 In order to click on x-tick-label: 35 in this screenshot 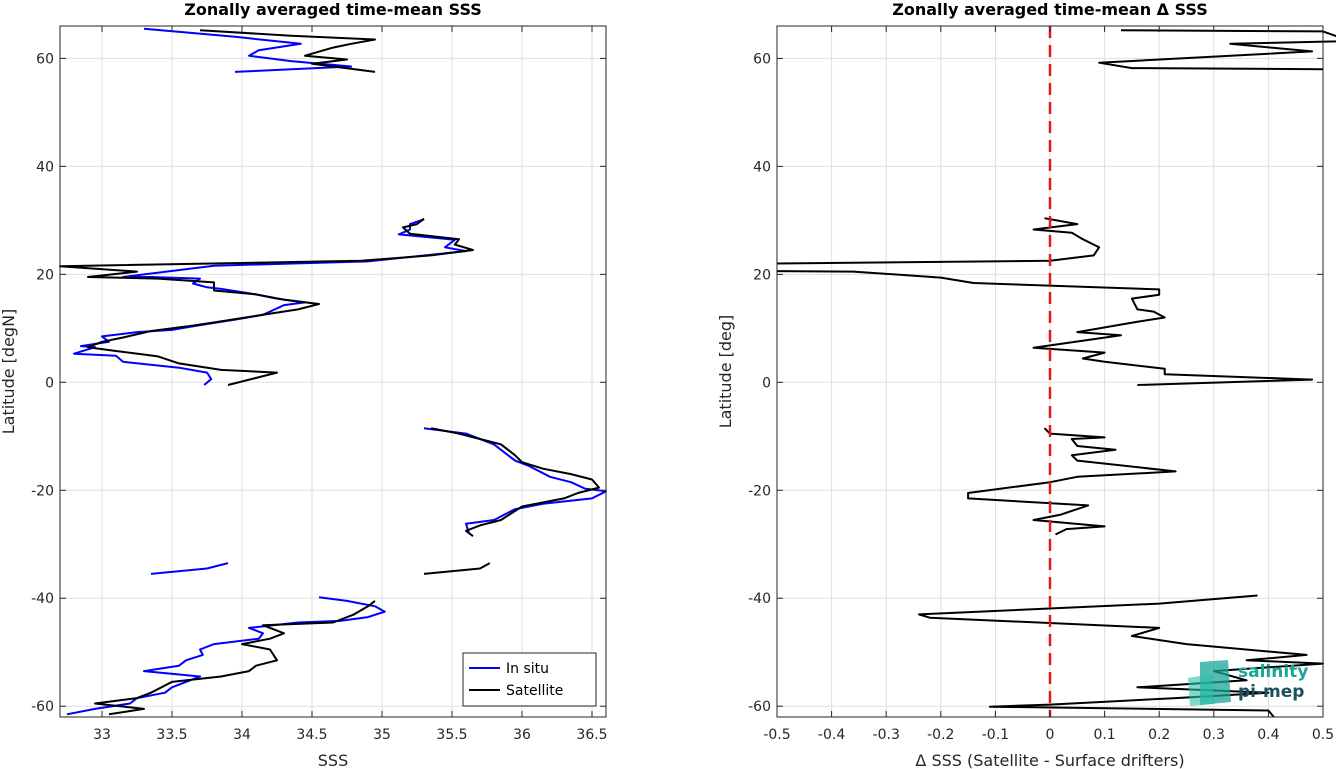, I will do `click(382, 735)`.